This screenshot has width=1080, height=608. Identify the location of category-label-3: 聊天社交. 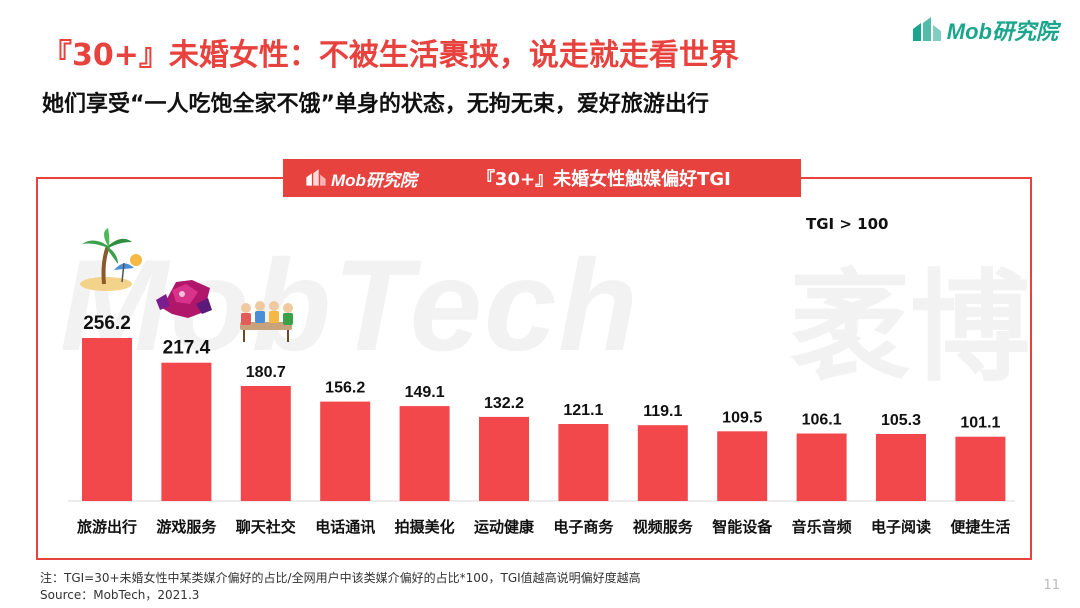
(266, 527).